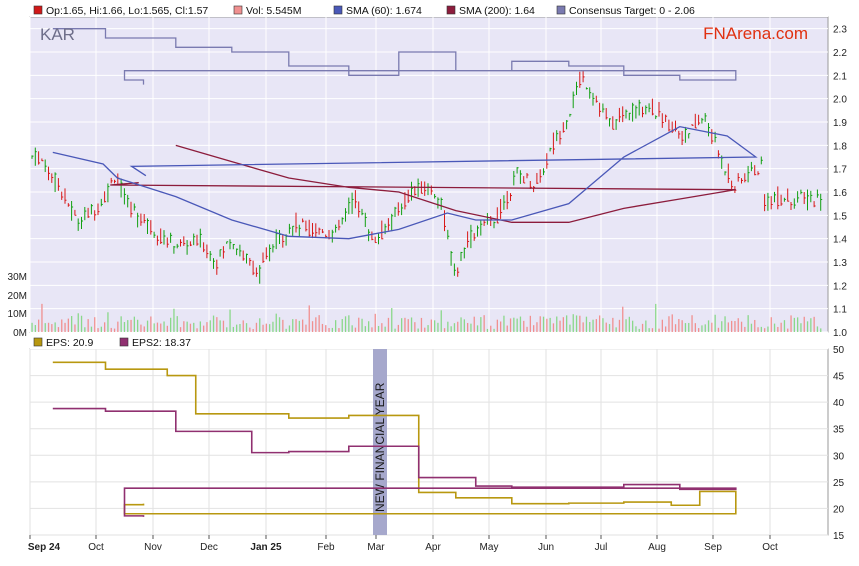 The width and height of the screenshot is (859, 566). I want to click on x-tick-label: Nov, so click(153, 547).